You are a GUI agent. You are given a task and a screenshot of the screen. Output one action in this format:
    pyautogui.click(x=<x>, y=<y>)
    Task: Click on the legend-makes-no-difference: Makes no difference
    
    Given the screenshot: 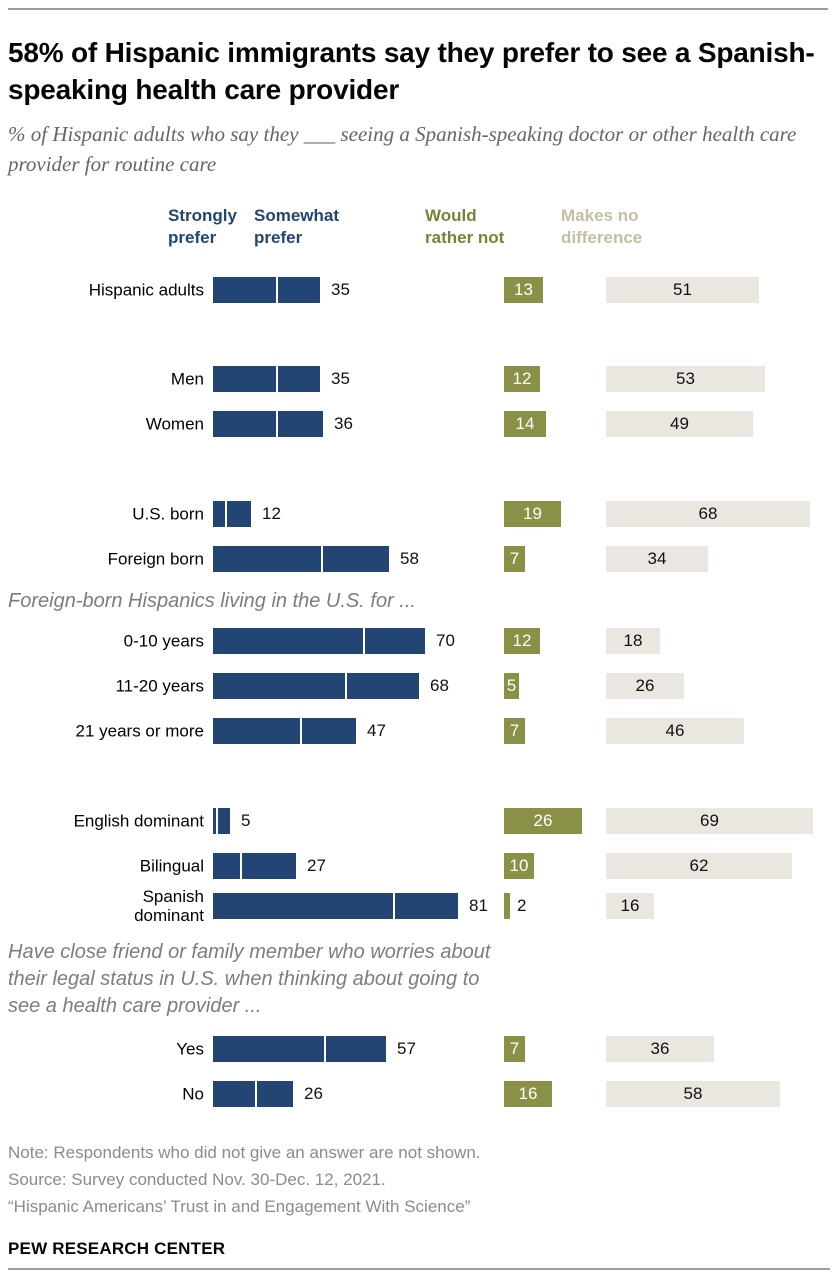 What is the action you would take?
    pyautogui.click(x=602, y=226)
    